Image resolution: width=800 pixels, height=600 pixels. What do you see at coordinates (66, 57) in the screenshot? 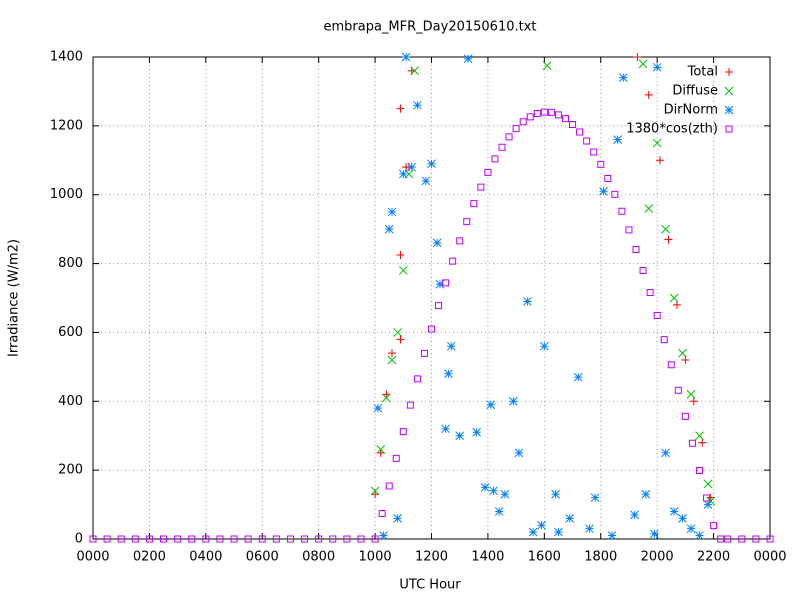
I see `y-tick-label: 1400` at bounding box center [66, 57].